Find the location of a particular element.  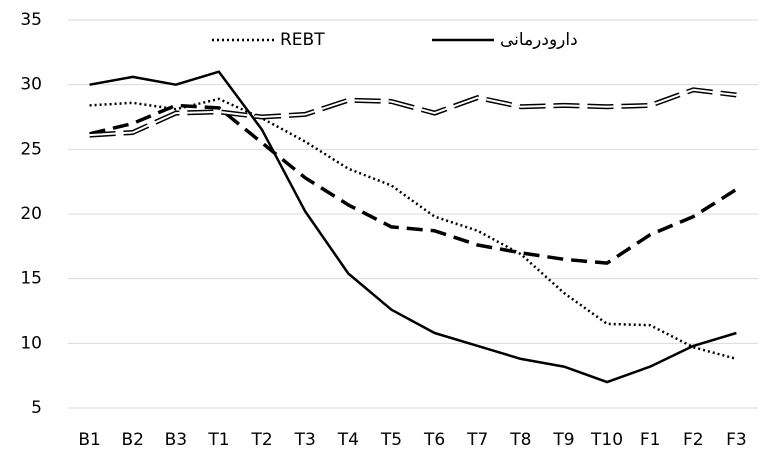

x-tick-label: B2 is located at coordinates (132, 440).